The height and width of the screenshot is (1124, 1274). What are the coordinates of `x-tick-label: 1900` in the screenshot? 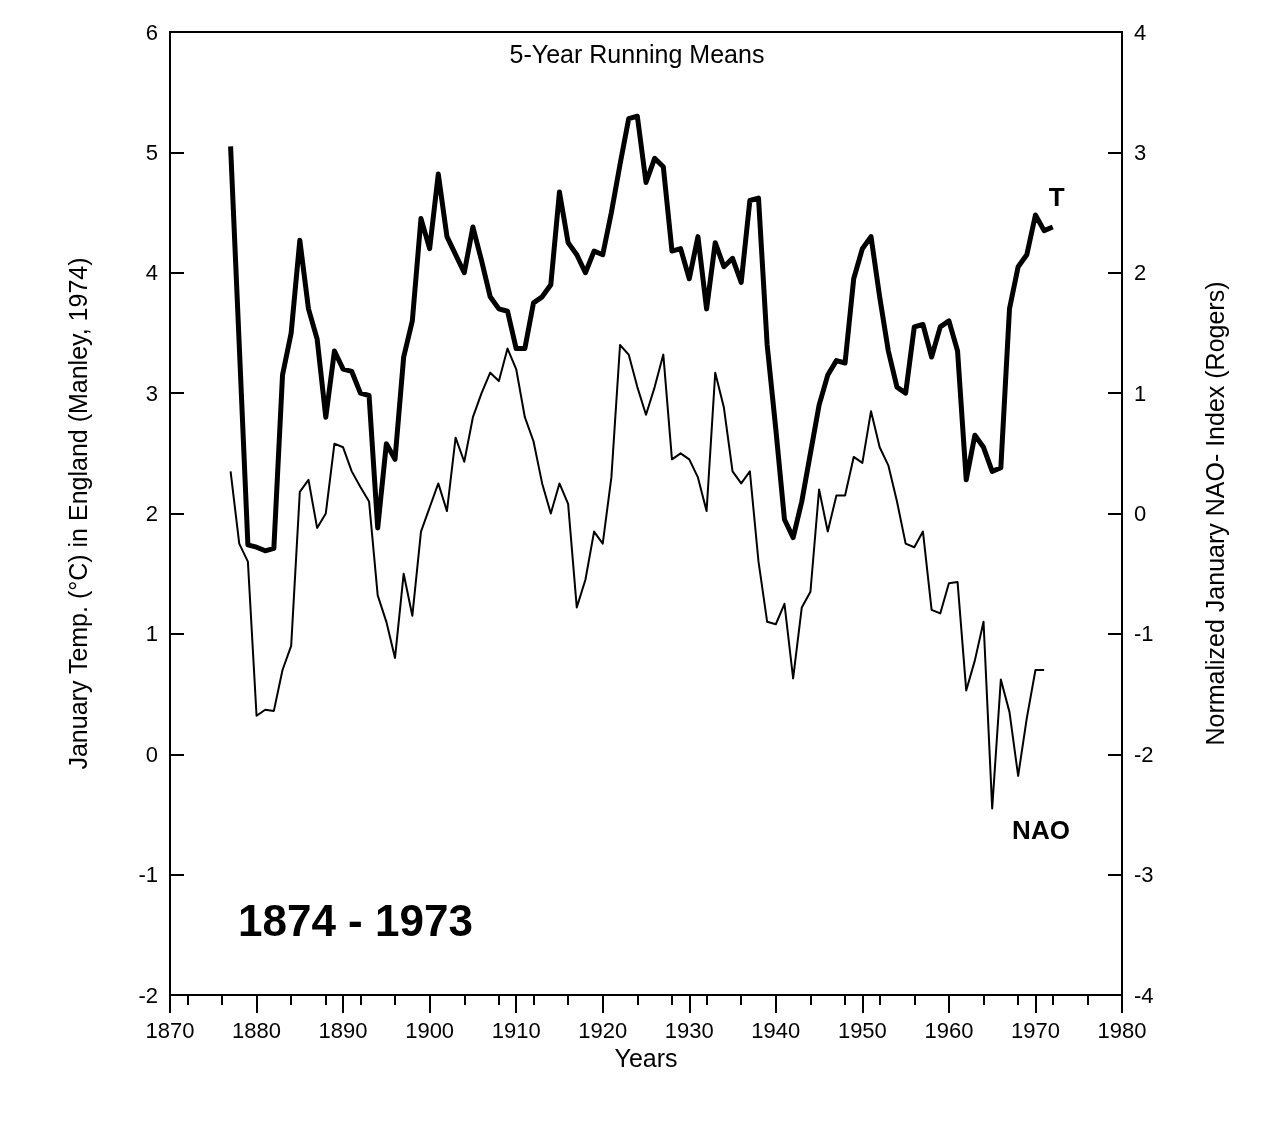 It's located at (430, 1030).